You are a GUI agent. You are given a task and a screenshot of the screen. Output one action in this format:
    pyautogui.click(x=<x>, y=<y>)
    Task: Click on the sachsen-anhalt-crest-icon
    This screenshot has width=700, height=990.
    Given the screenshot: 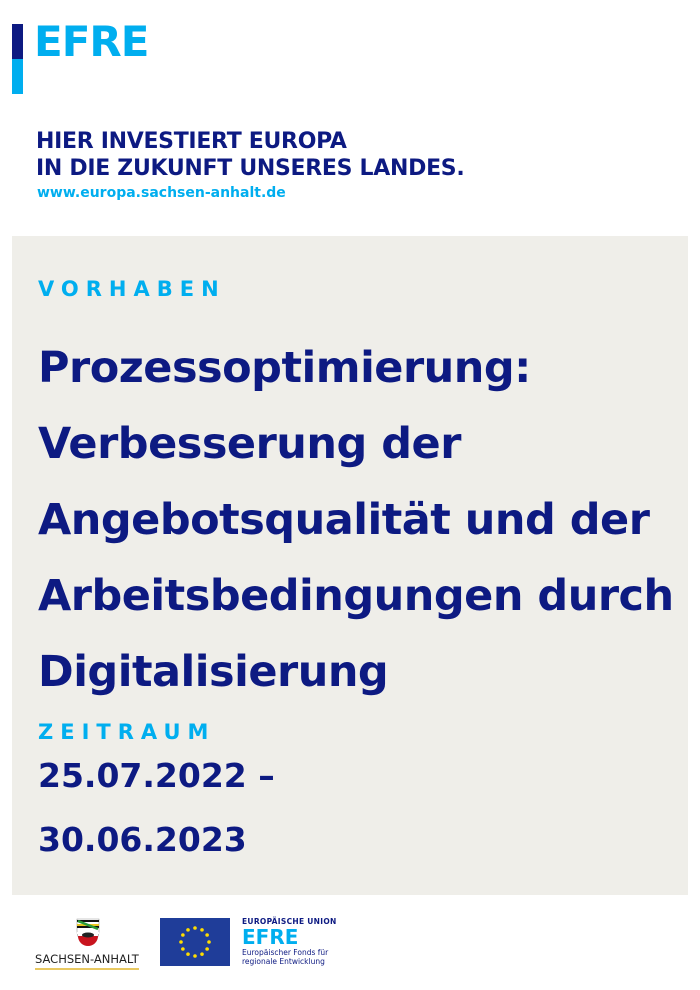 What is the action you would take?
    pyautogui.click(x=88, y=932)
    